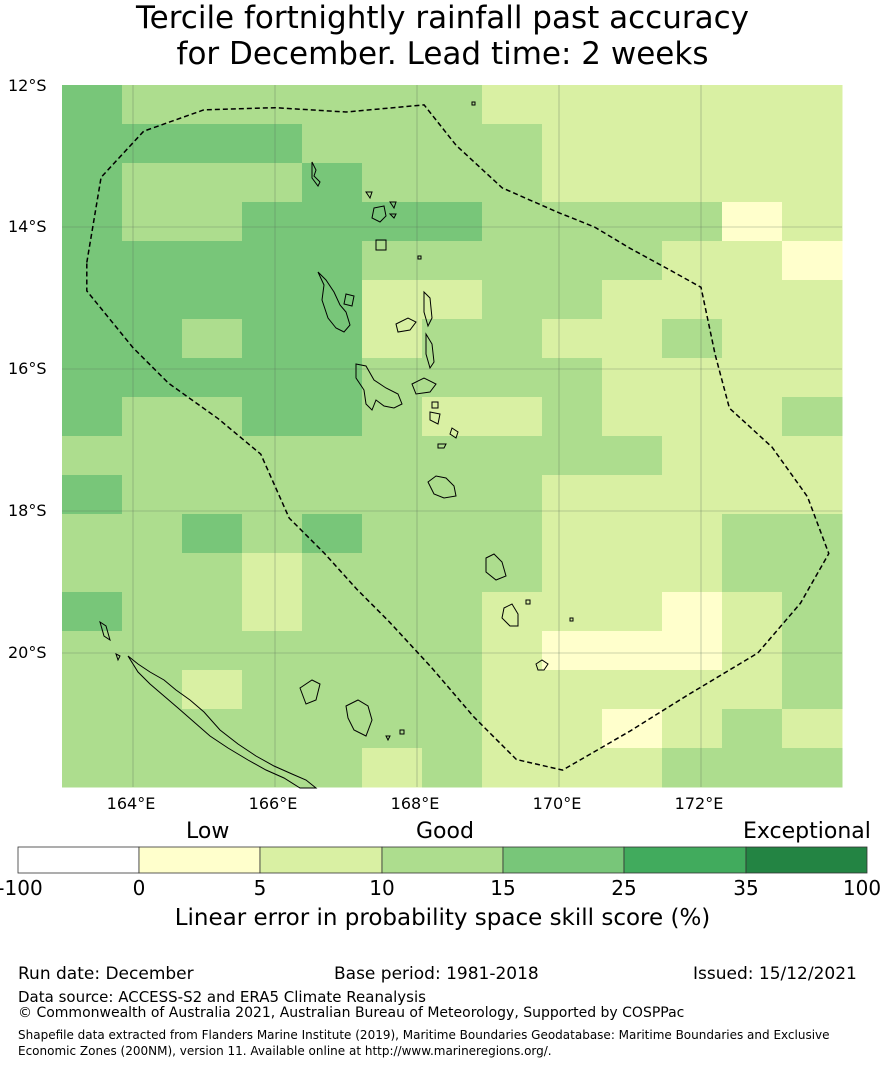  I want to click on colorbar-swatch, so click(563, 860).